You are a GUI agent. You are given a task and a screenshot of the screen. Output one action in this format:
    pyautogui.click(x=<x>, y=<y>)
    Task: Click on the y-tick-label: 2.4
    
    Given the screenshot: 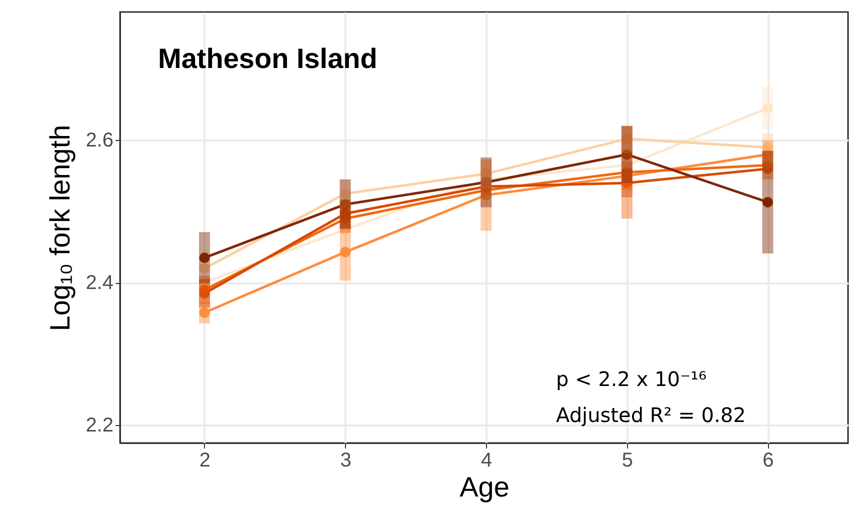 What is the action you would take?
    pyautogui.click(x=100, y=283)
    